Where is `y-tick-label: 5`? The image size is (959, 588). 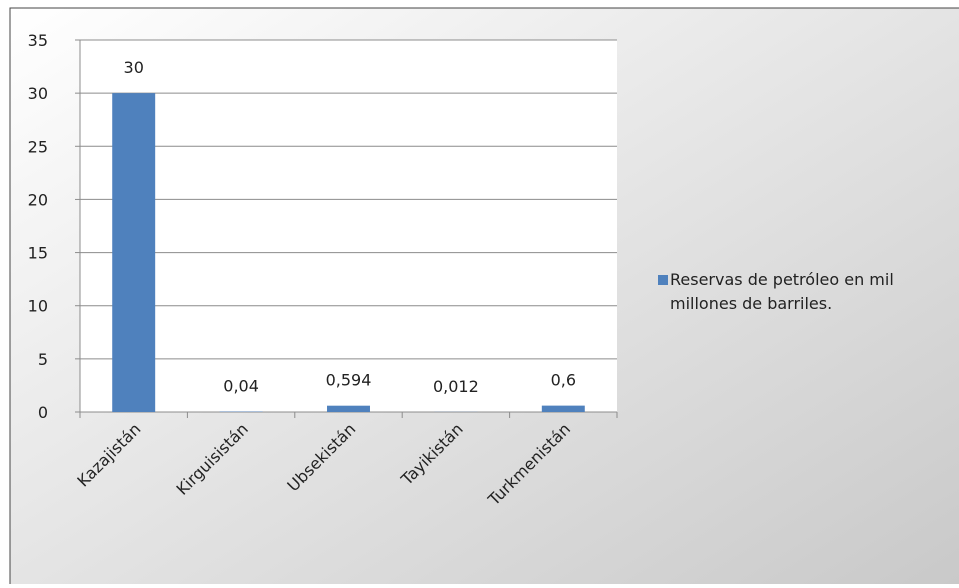 y-tick-label: 5 is located at coordinates (43, 359).